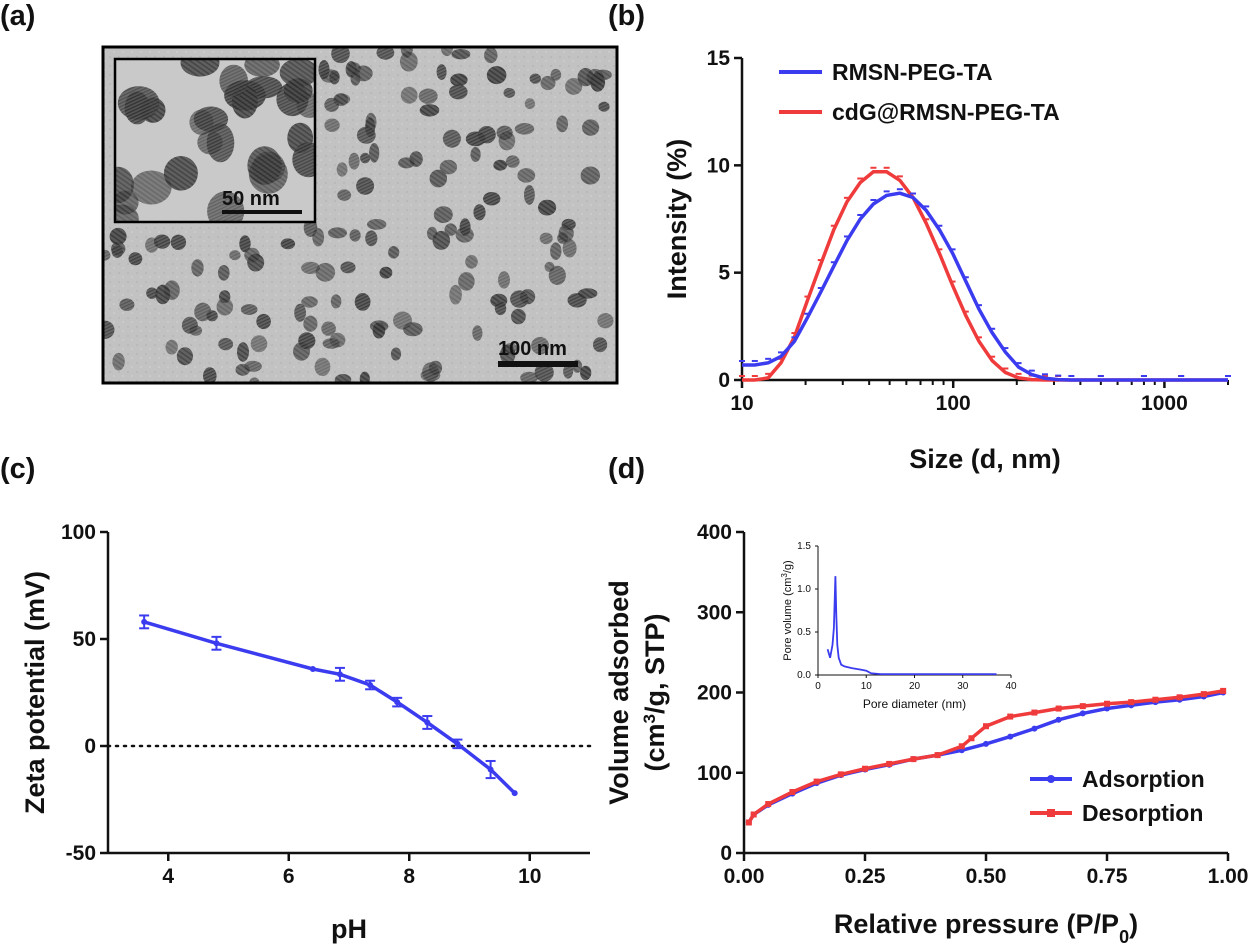 This screenshot has height=944, width=1255. Describe the element at coordinates (84, 639) in the screenshot. I see `y-tick-label: 50` at that location.